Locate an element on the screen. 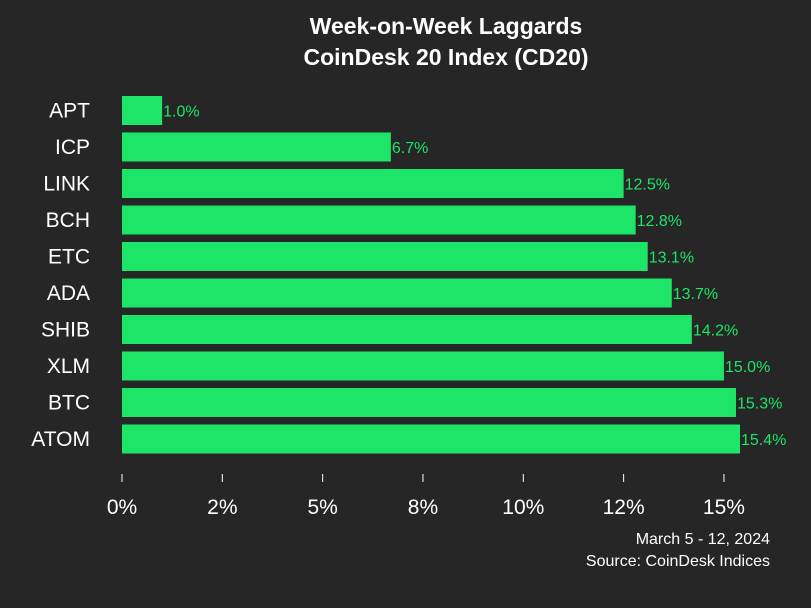 The height and width of the screenshot is (608, 811). x-tick-label: 12% is located at coordinates (624, 507).